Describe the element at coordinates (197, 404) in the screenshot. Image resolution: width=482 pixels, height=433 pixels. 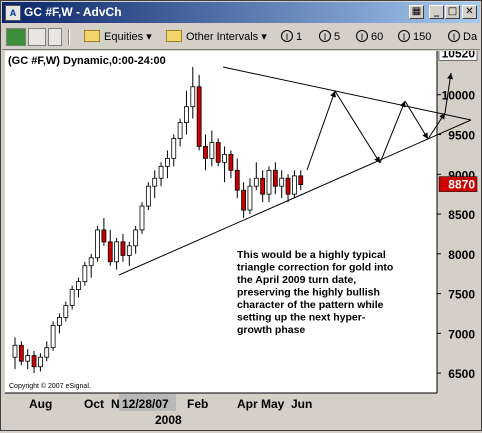
I see `x-tick-label: Feb` at that location.